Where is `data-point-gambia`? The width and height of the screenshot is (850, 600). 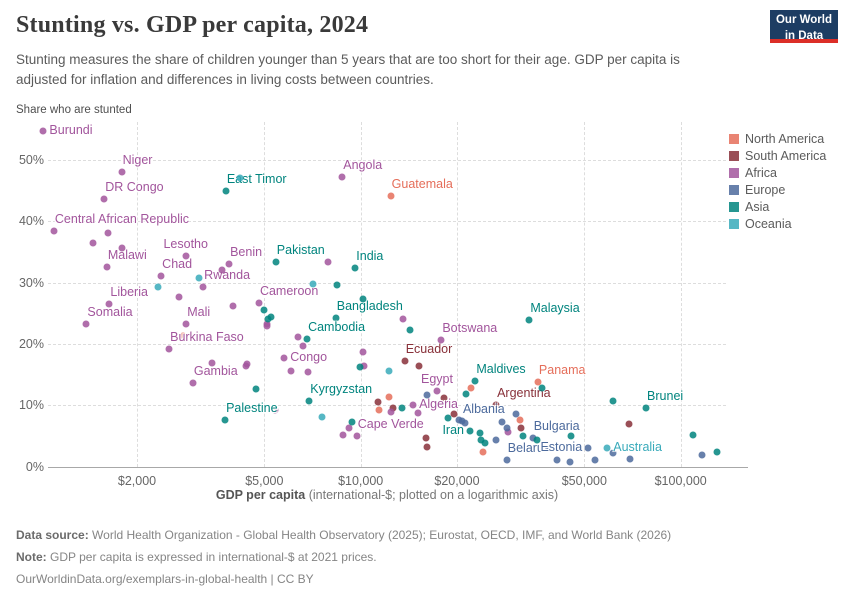 data-point-gambia is located at coordinates (193, 383).